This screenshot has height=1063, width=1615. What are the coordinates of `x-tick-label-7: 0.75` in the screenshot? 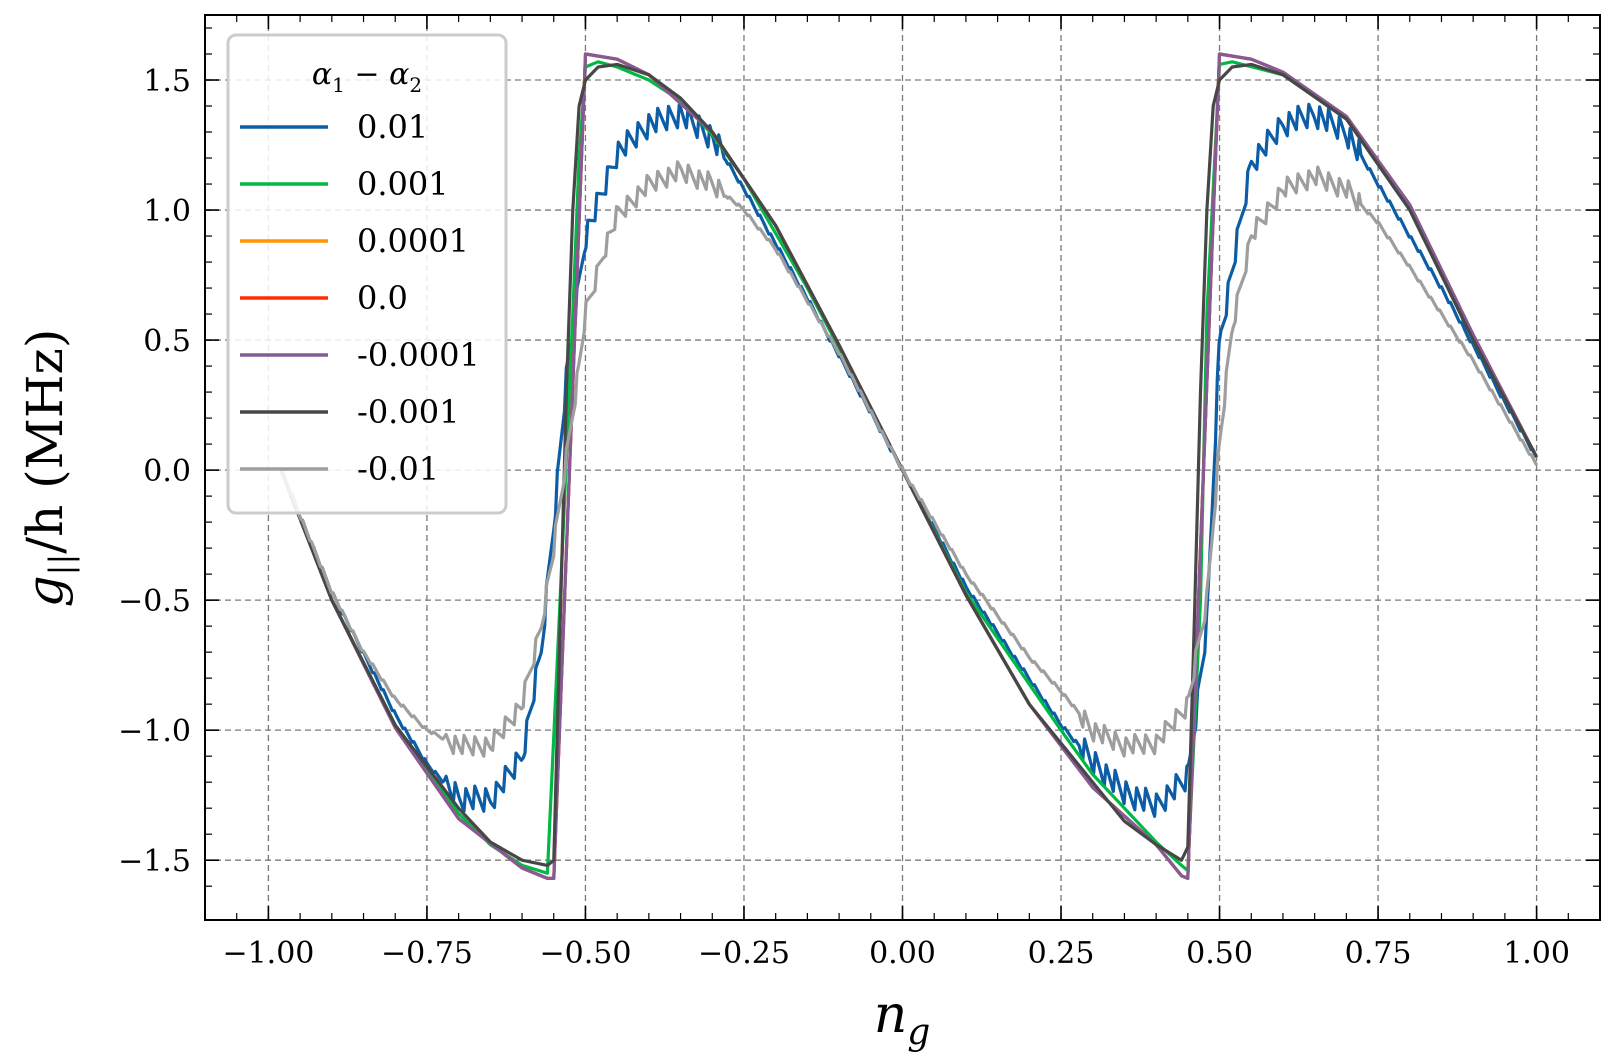 It's located at (1378, 953).